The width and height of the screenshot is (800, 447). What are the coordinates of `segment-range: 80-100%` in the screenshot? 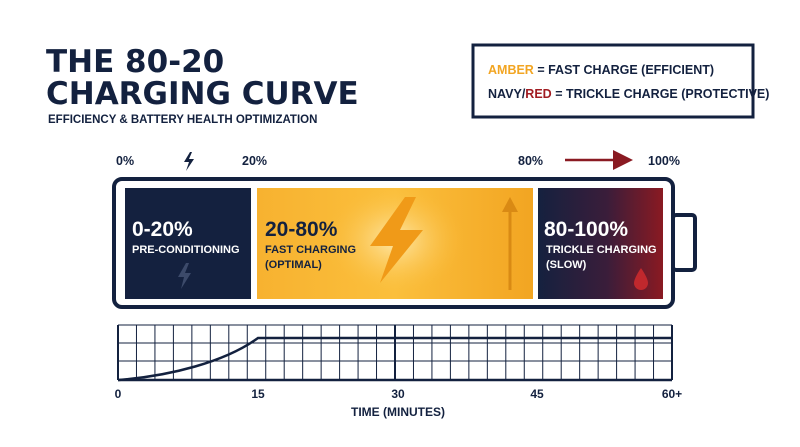 It's located at (586, 229).